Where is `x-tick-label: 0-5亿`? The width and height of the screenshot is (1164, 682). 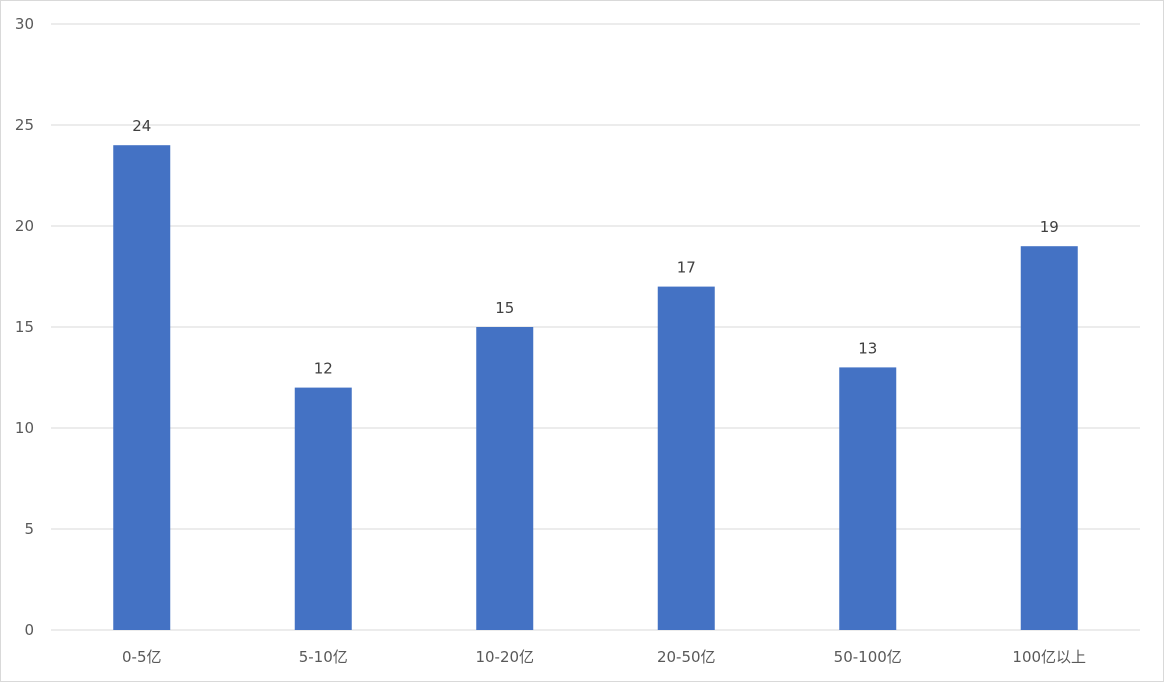
x-tick-label: 0-5亿 is located at coordinates (142, 657).